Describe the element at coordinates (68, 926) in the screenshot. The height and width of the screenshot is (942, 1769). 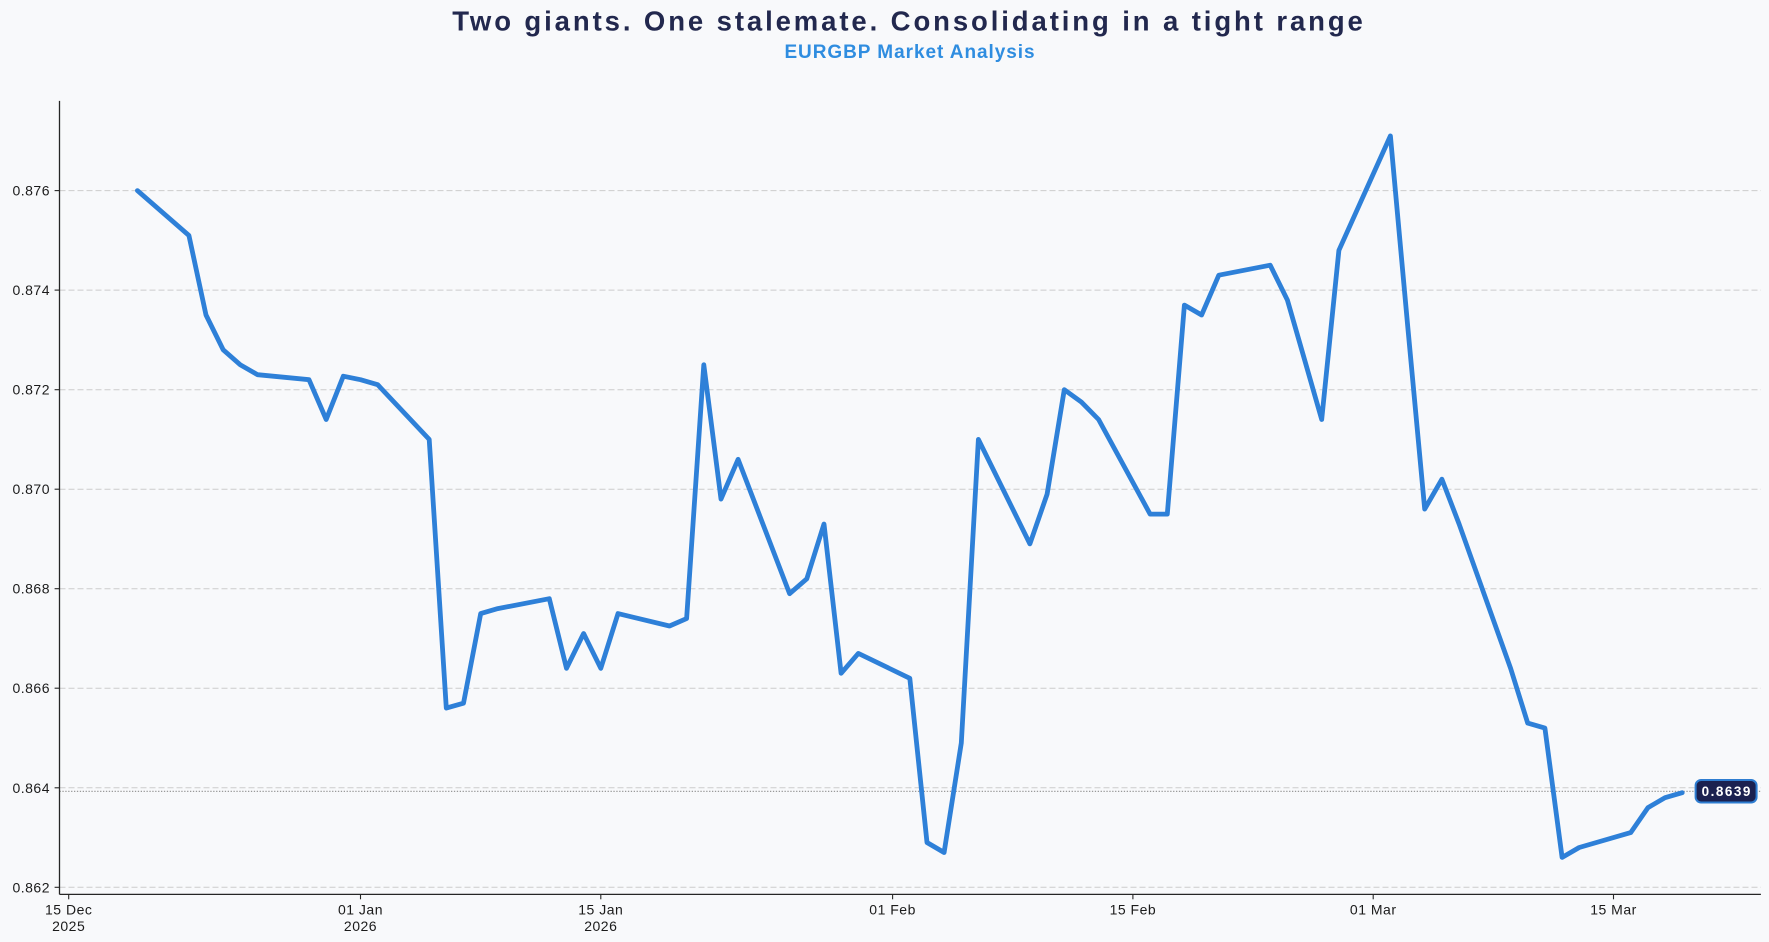
I see `svg-text: 2025` at that location.